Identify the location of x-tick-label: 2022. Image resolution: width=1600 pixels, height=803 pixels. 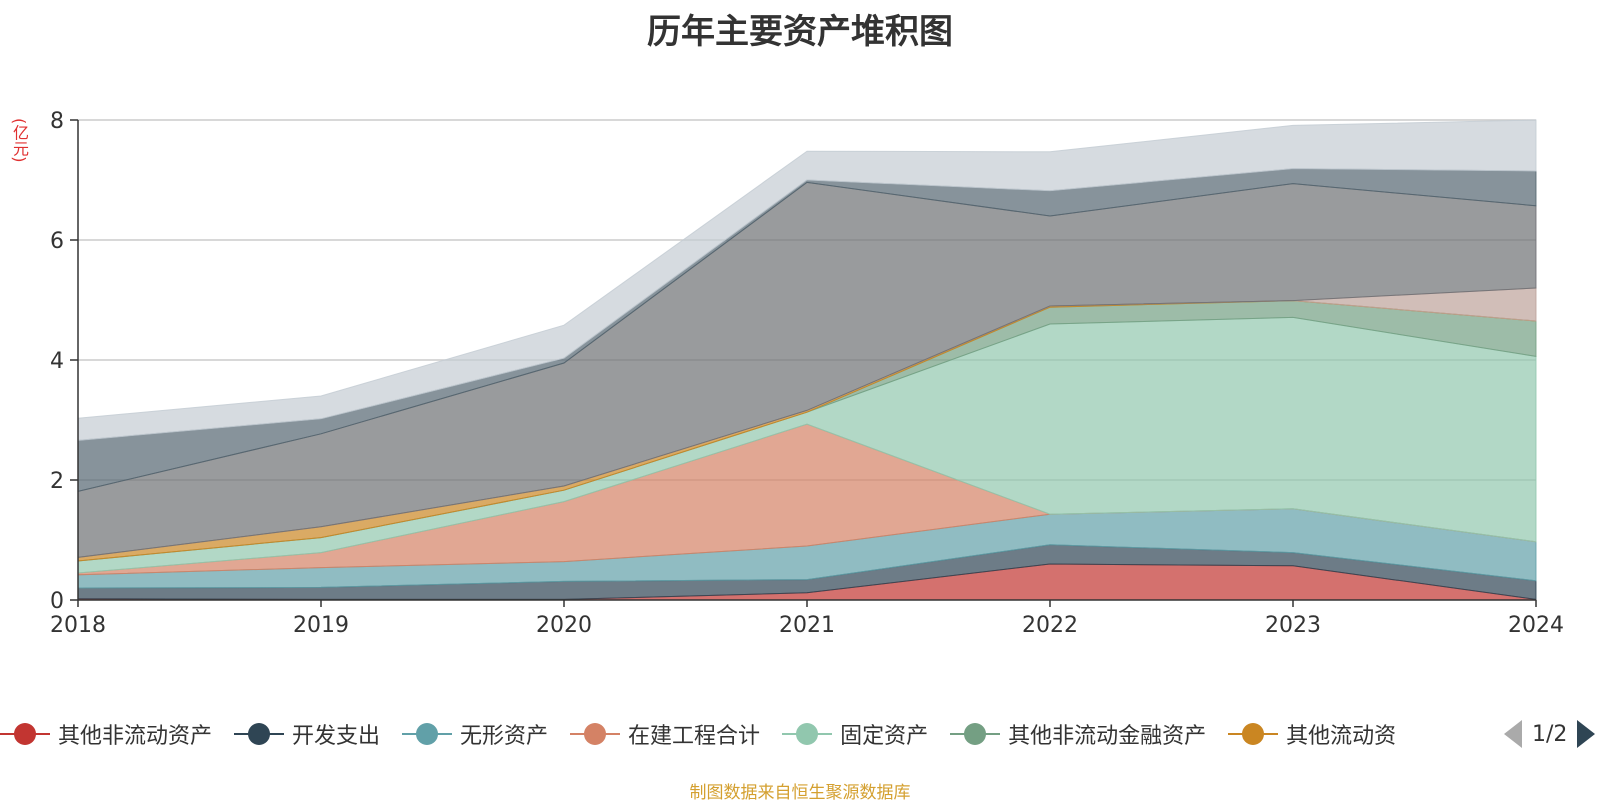
(1050, 625).